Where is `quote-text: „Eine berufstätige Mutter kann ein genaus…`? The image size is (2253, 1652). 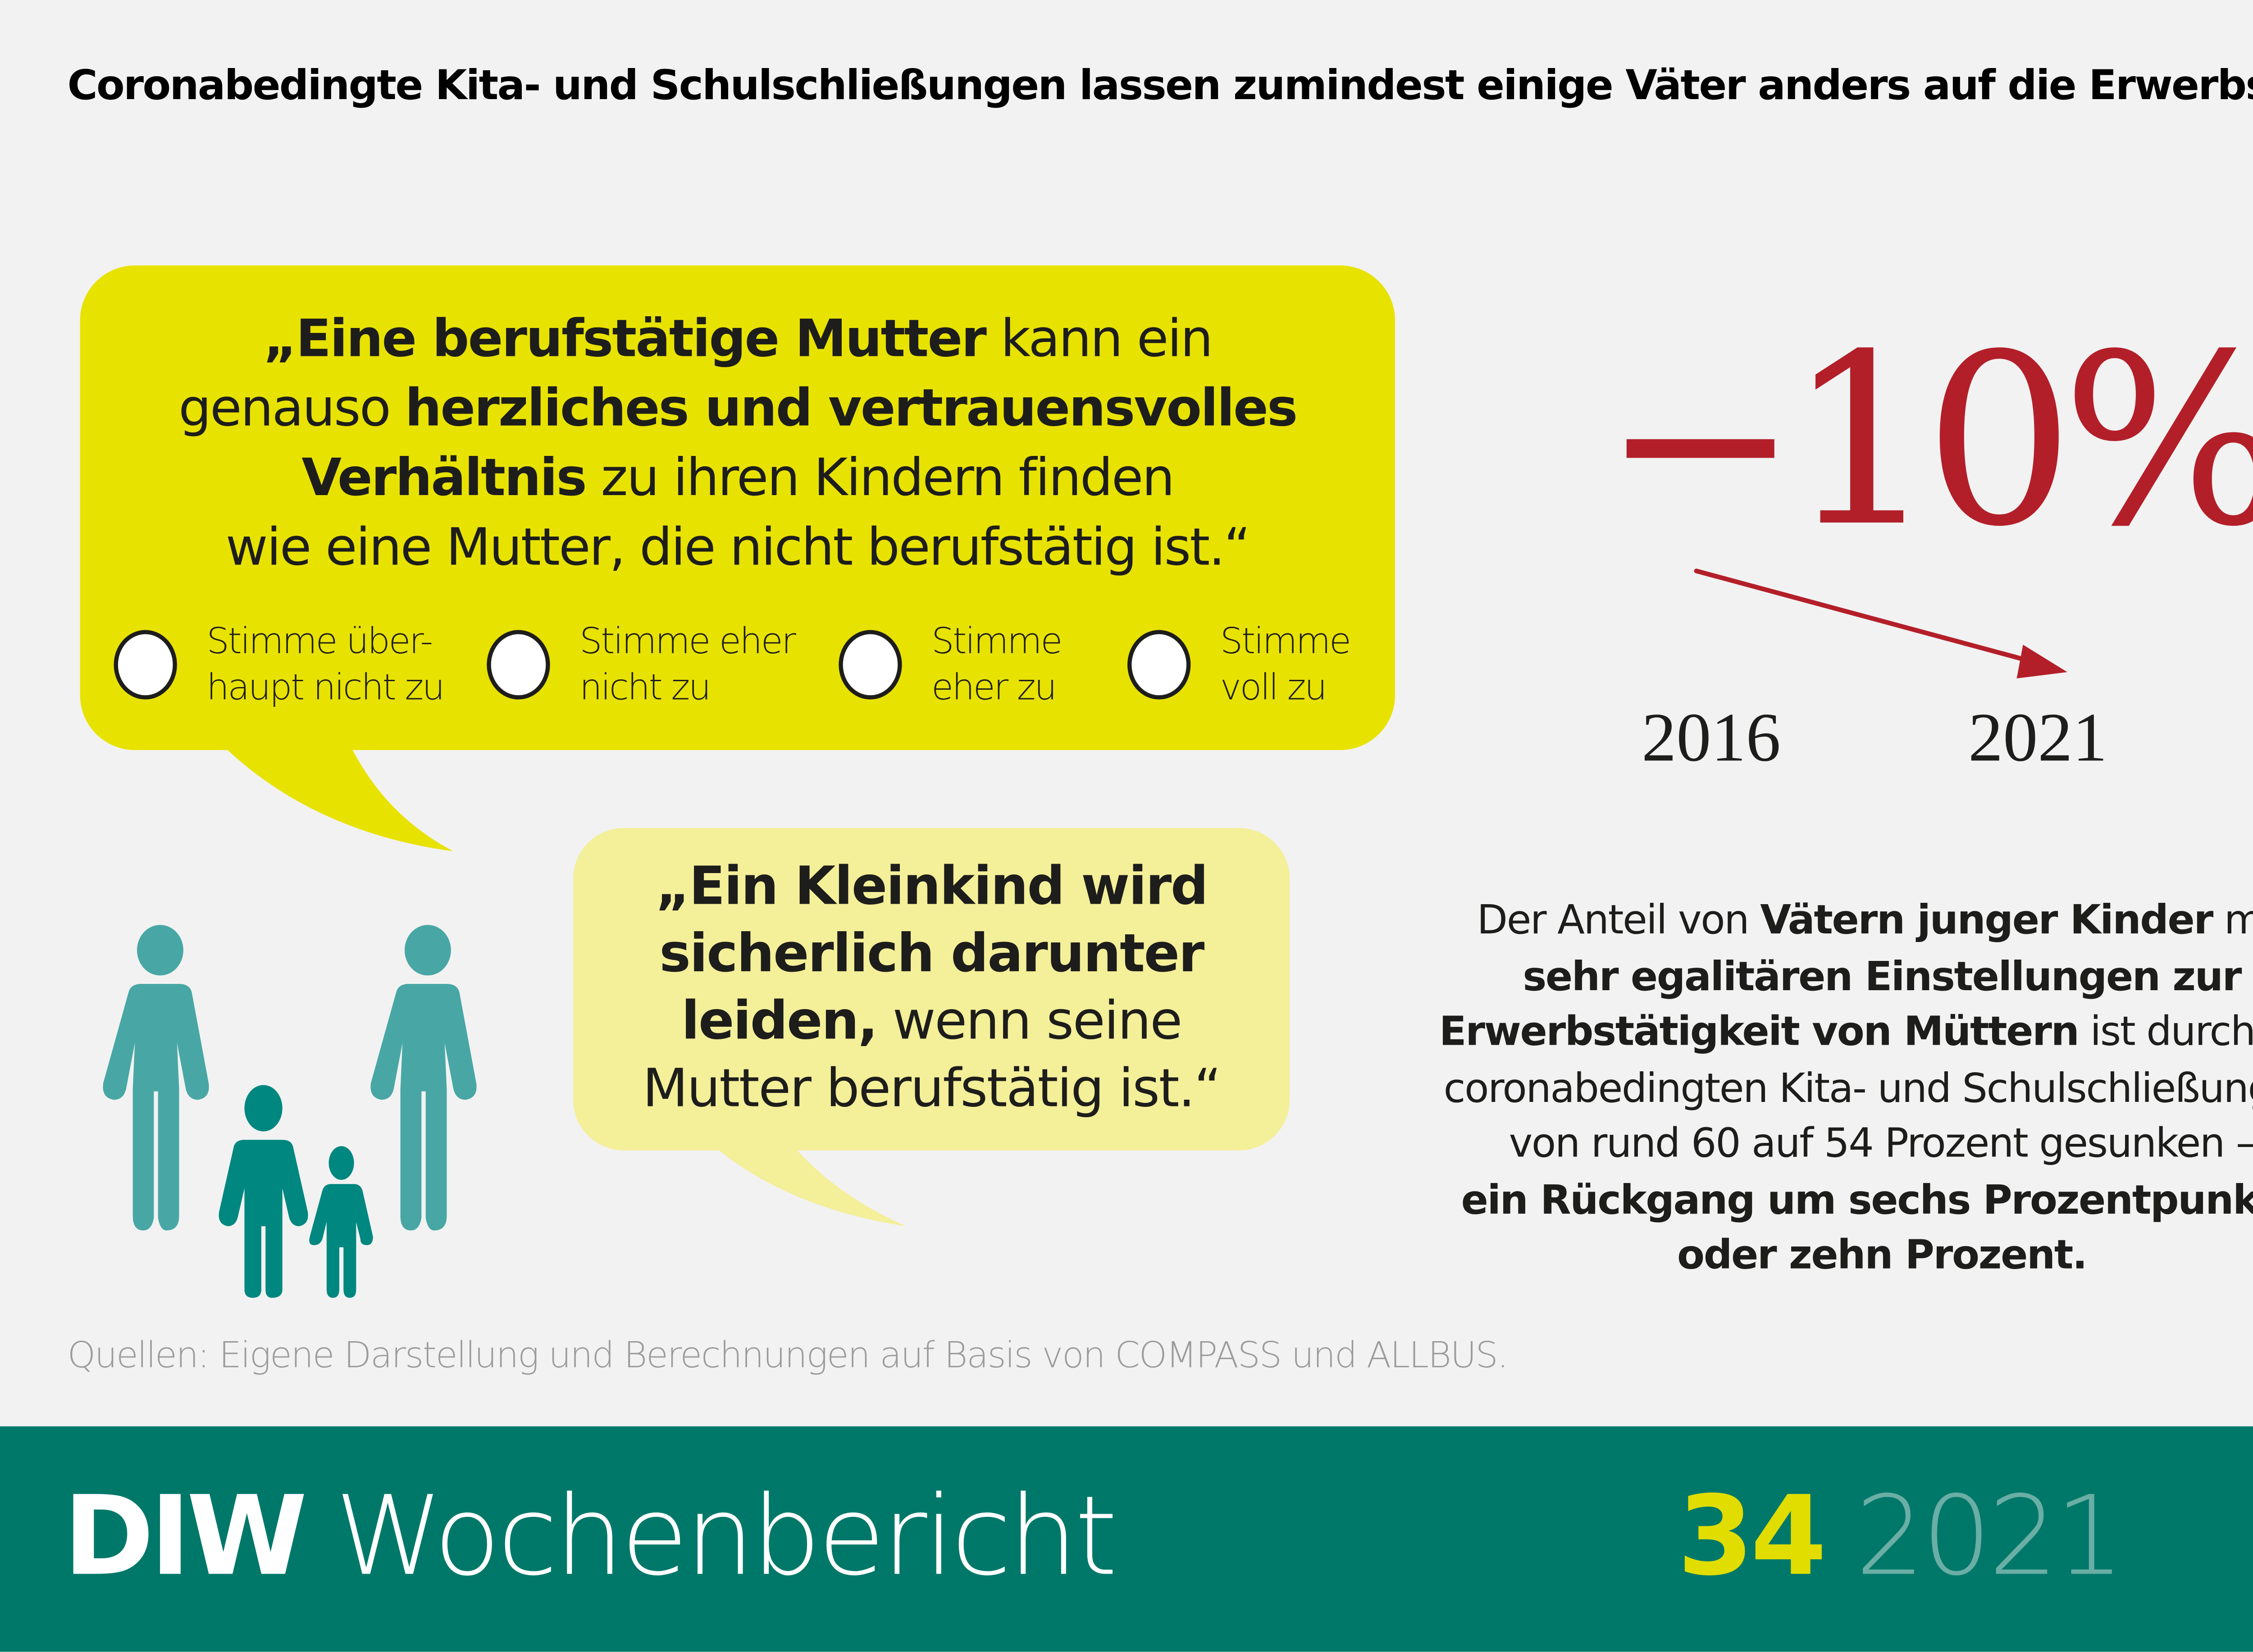
quote-text: „Eine berufstätige Mutter kann ein genaus… is located at coordinates (737, 442).